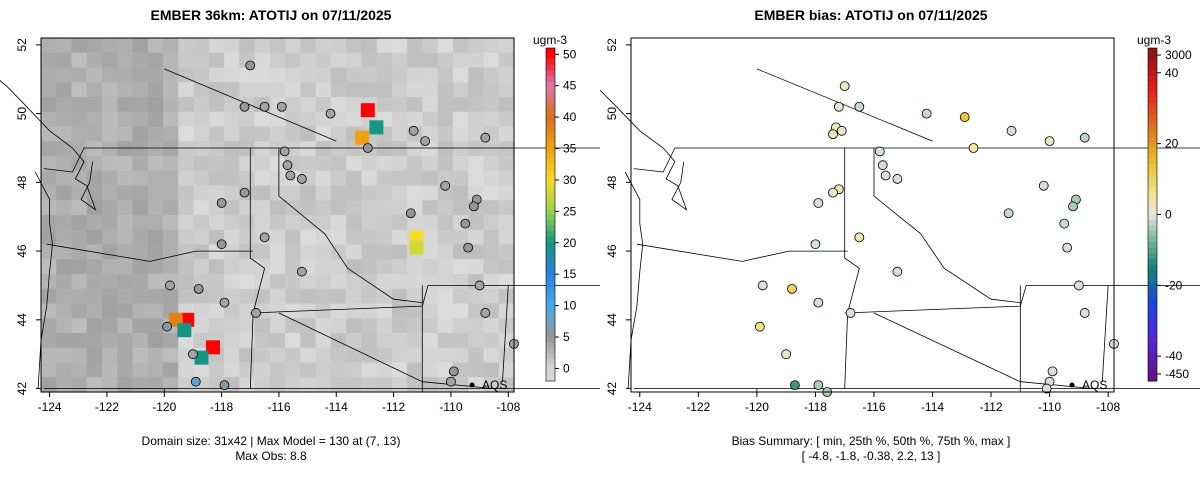 This screenshot has width=1200, height=479. Describe the element at coordinates (570, 306) in the screenshot. I see `colorbar-tick-label: 10` at that location.